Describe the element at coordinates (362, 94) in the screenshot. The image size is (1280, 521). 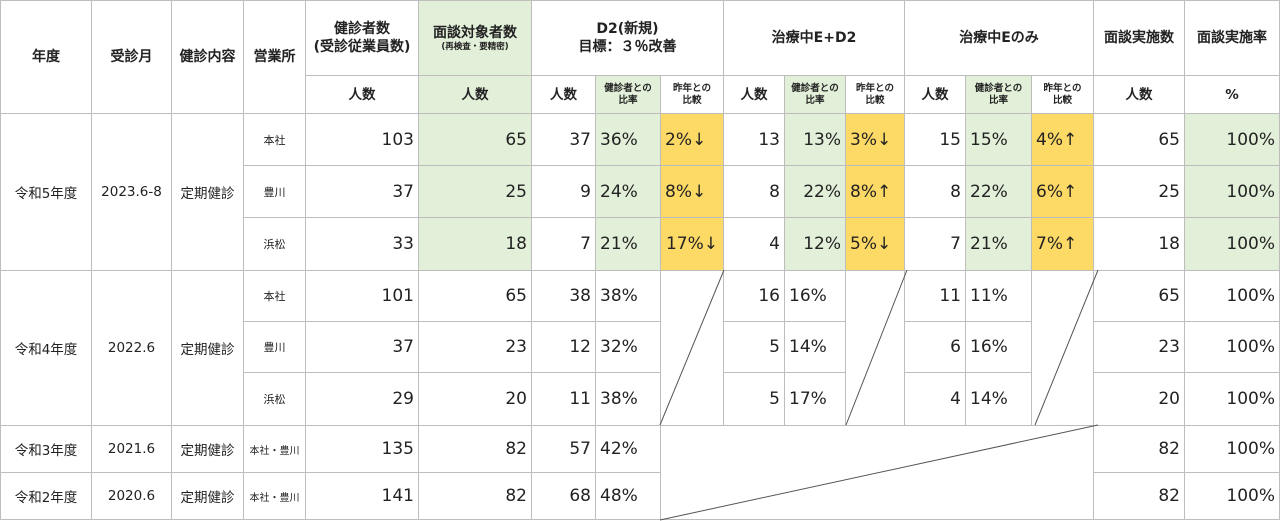
I see `subheader-examinees-people: 人数` at that location.